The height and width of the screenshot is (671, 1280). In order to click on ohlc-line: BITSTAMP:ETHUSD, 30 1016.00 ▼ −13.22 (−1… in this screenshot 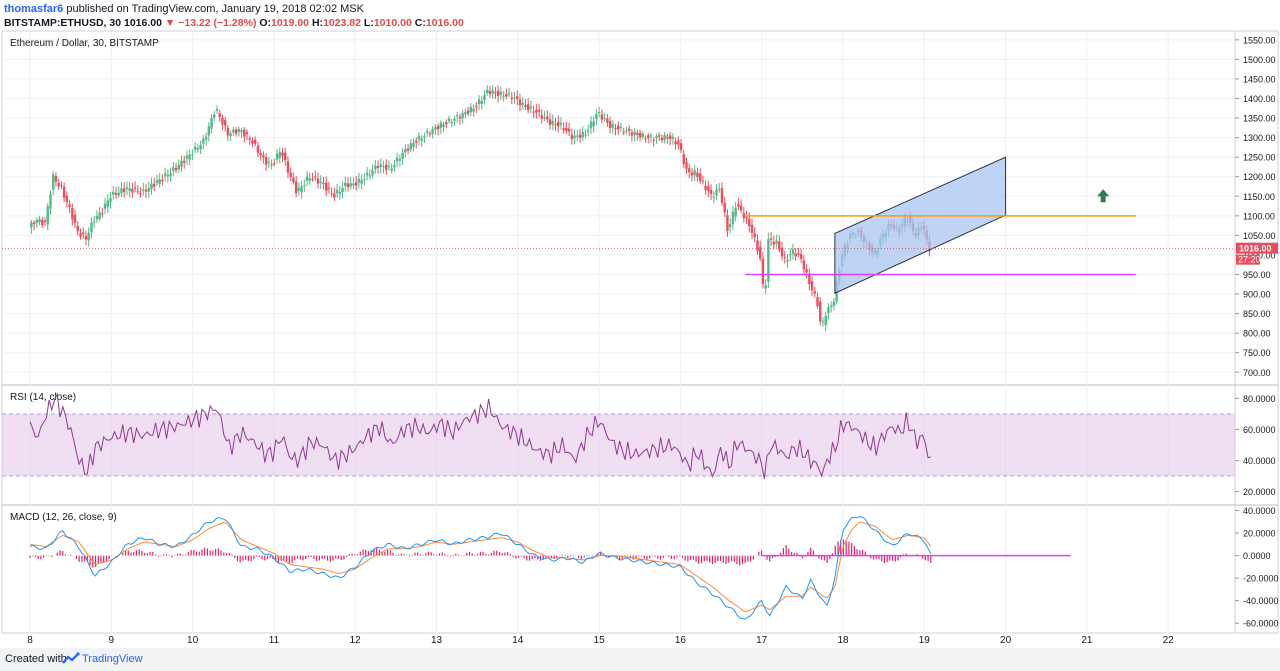, I will do `click(234, 23)`.